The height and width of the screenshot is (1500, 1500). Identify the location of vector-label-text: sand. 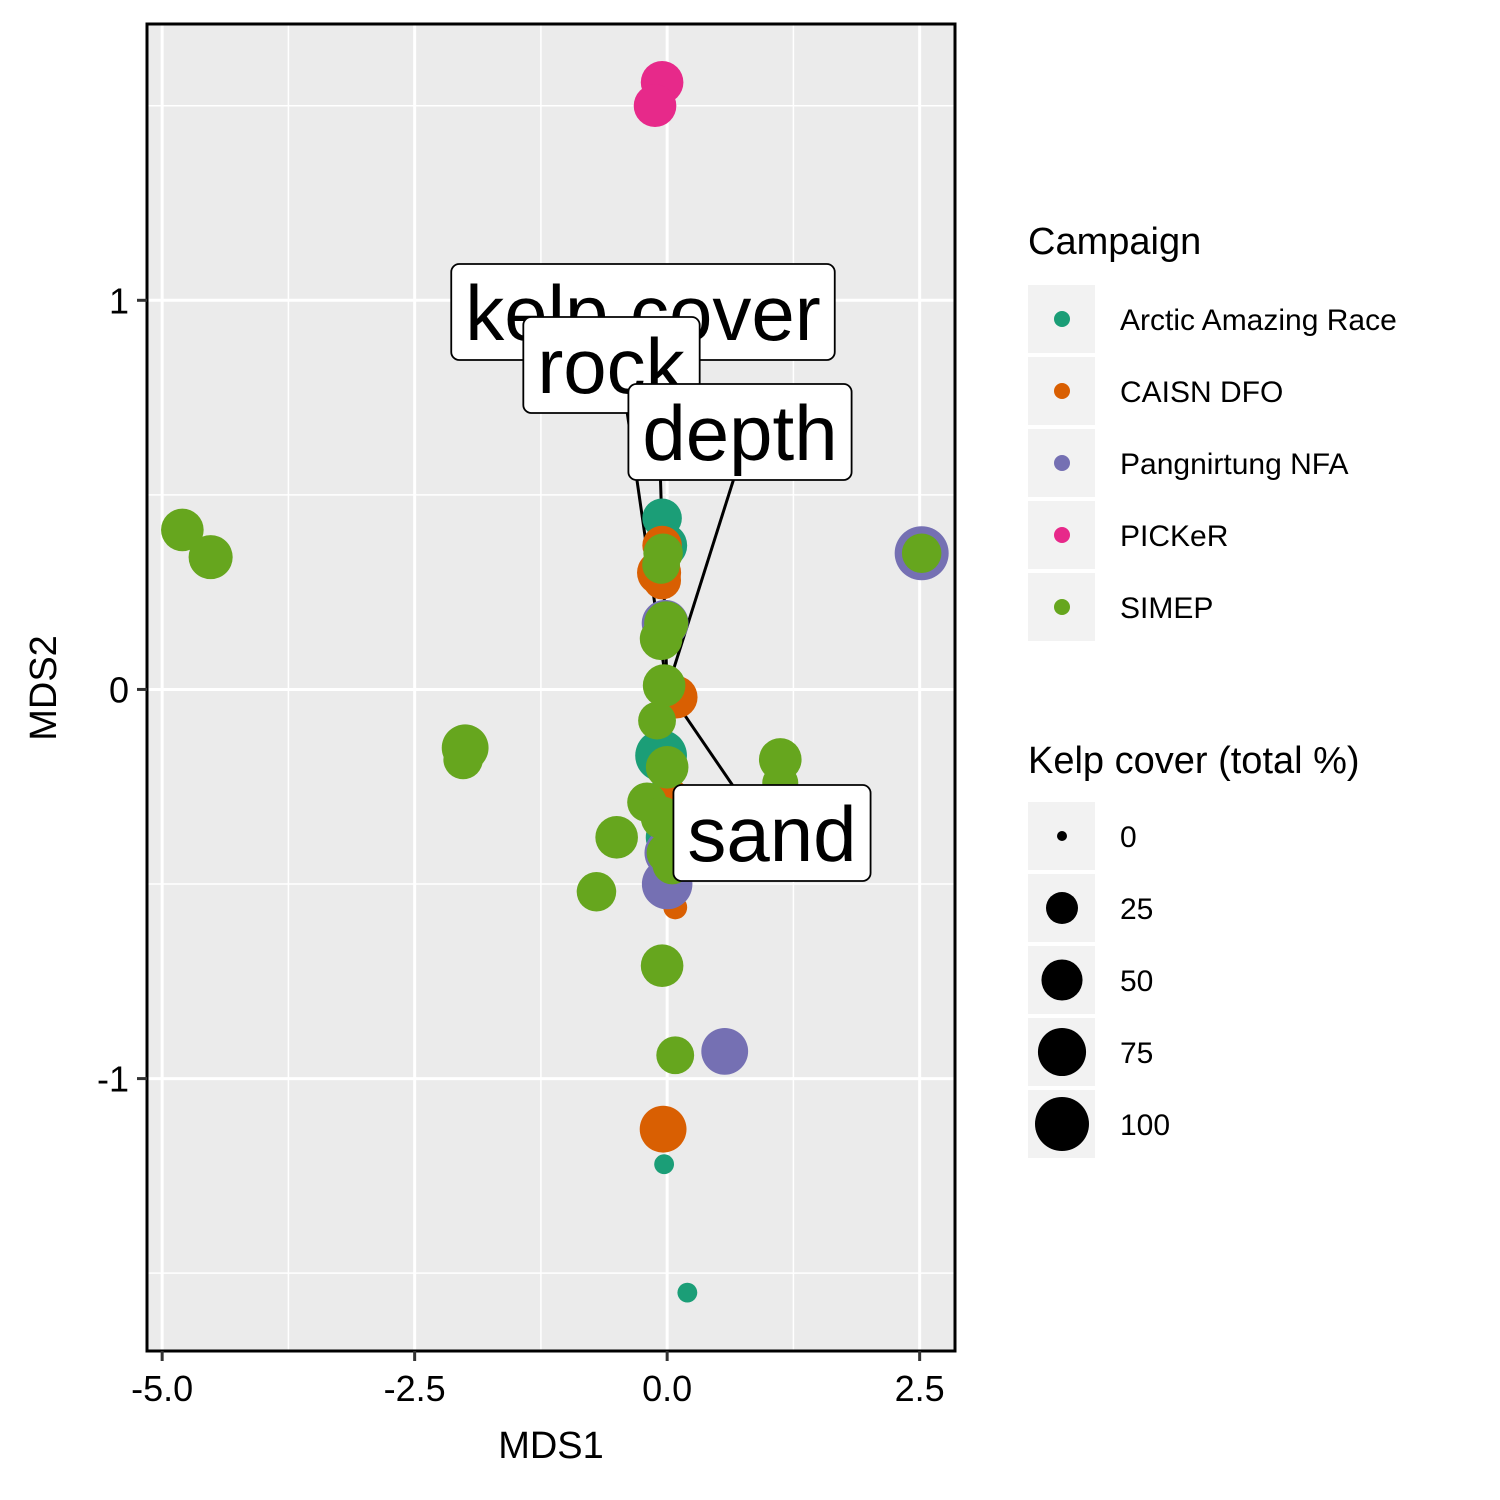
(771, 834).